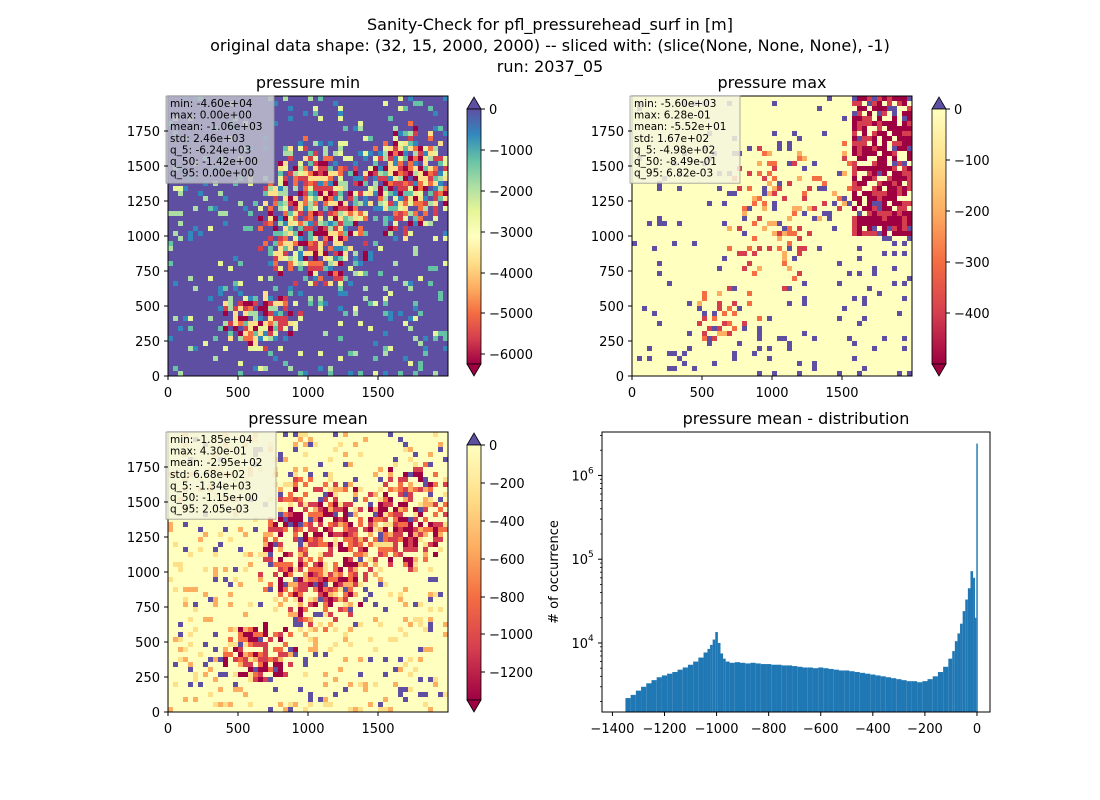 This screenshot has width=1100, height=800. What do you see at coordinates (210, 150) in the screenshot?
I see `stats-line: q_5: -6.24e+03` at bounding box center [210, 150].